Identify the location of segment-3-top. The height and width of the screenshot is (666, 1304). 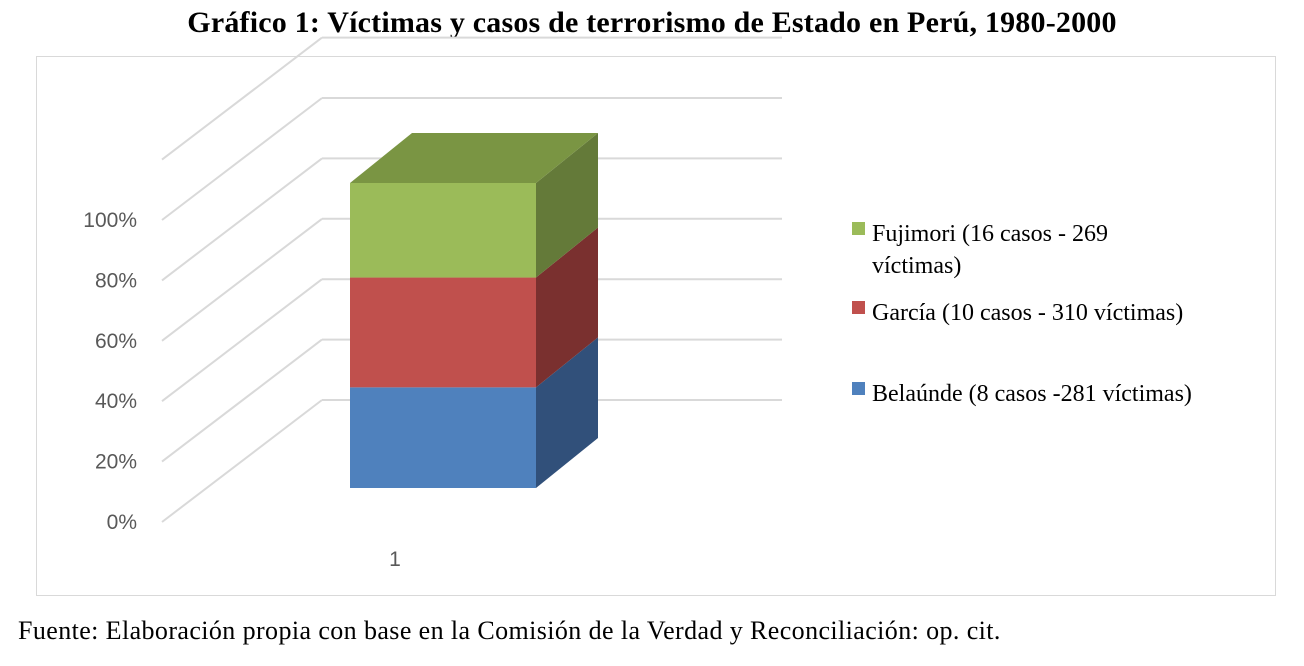
(474, 158).